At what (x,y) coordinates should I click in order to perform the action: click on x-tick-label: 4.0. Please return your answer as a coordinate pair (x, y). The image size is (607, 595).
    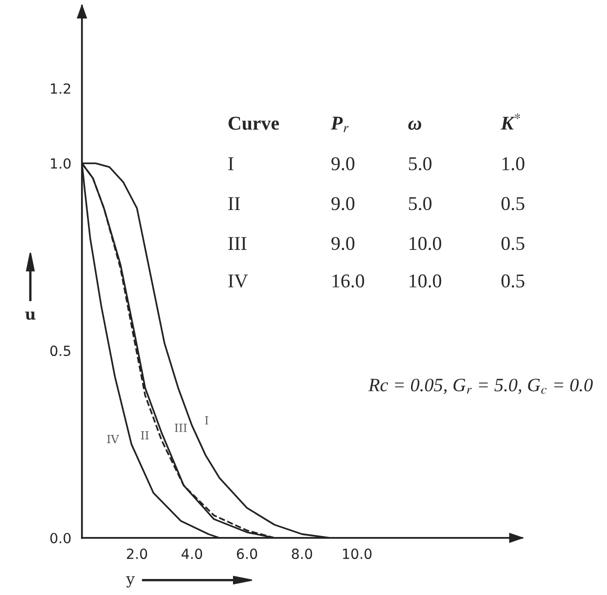
    Looking at the image, I should click on (192, 554).